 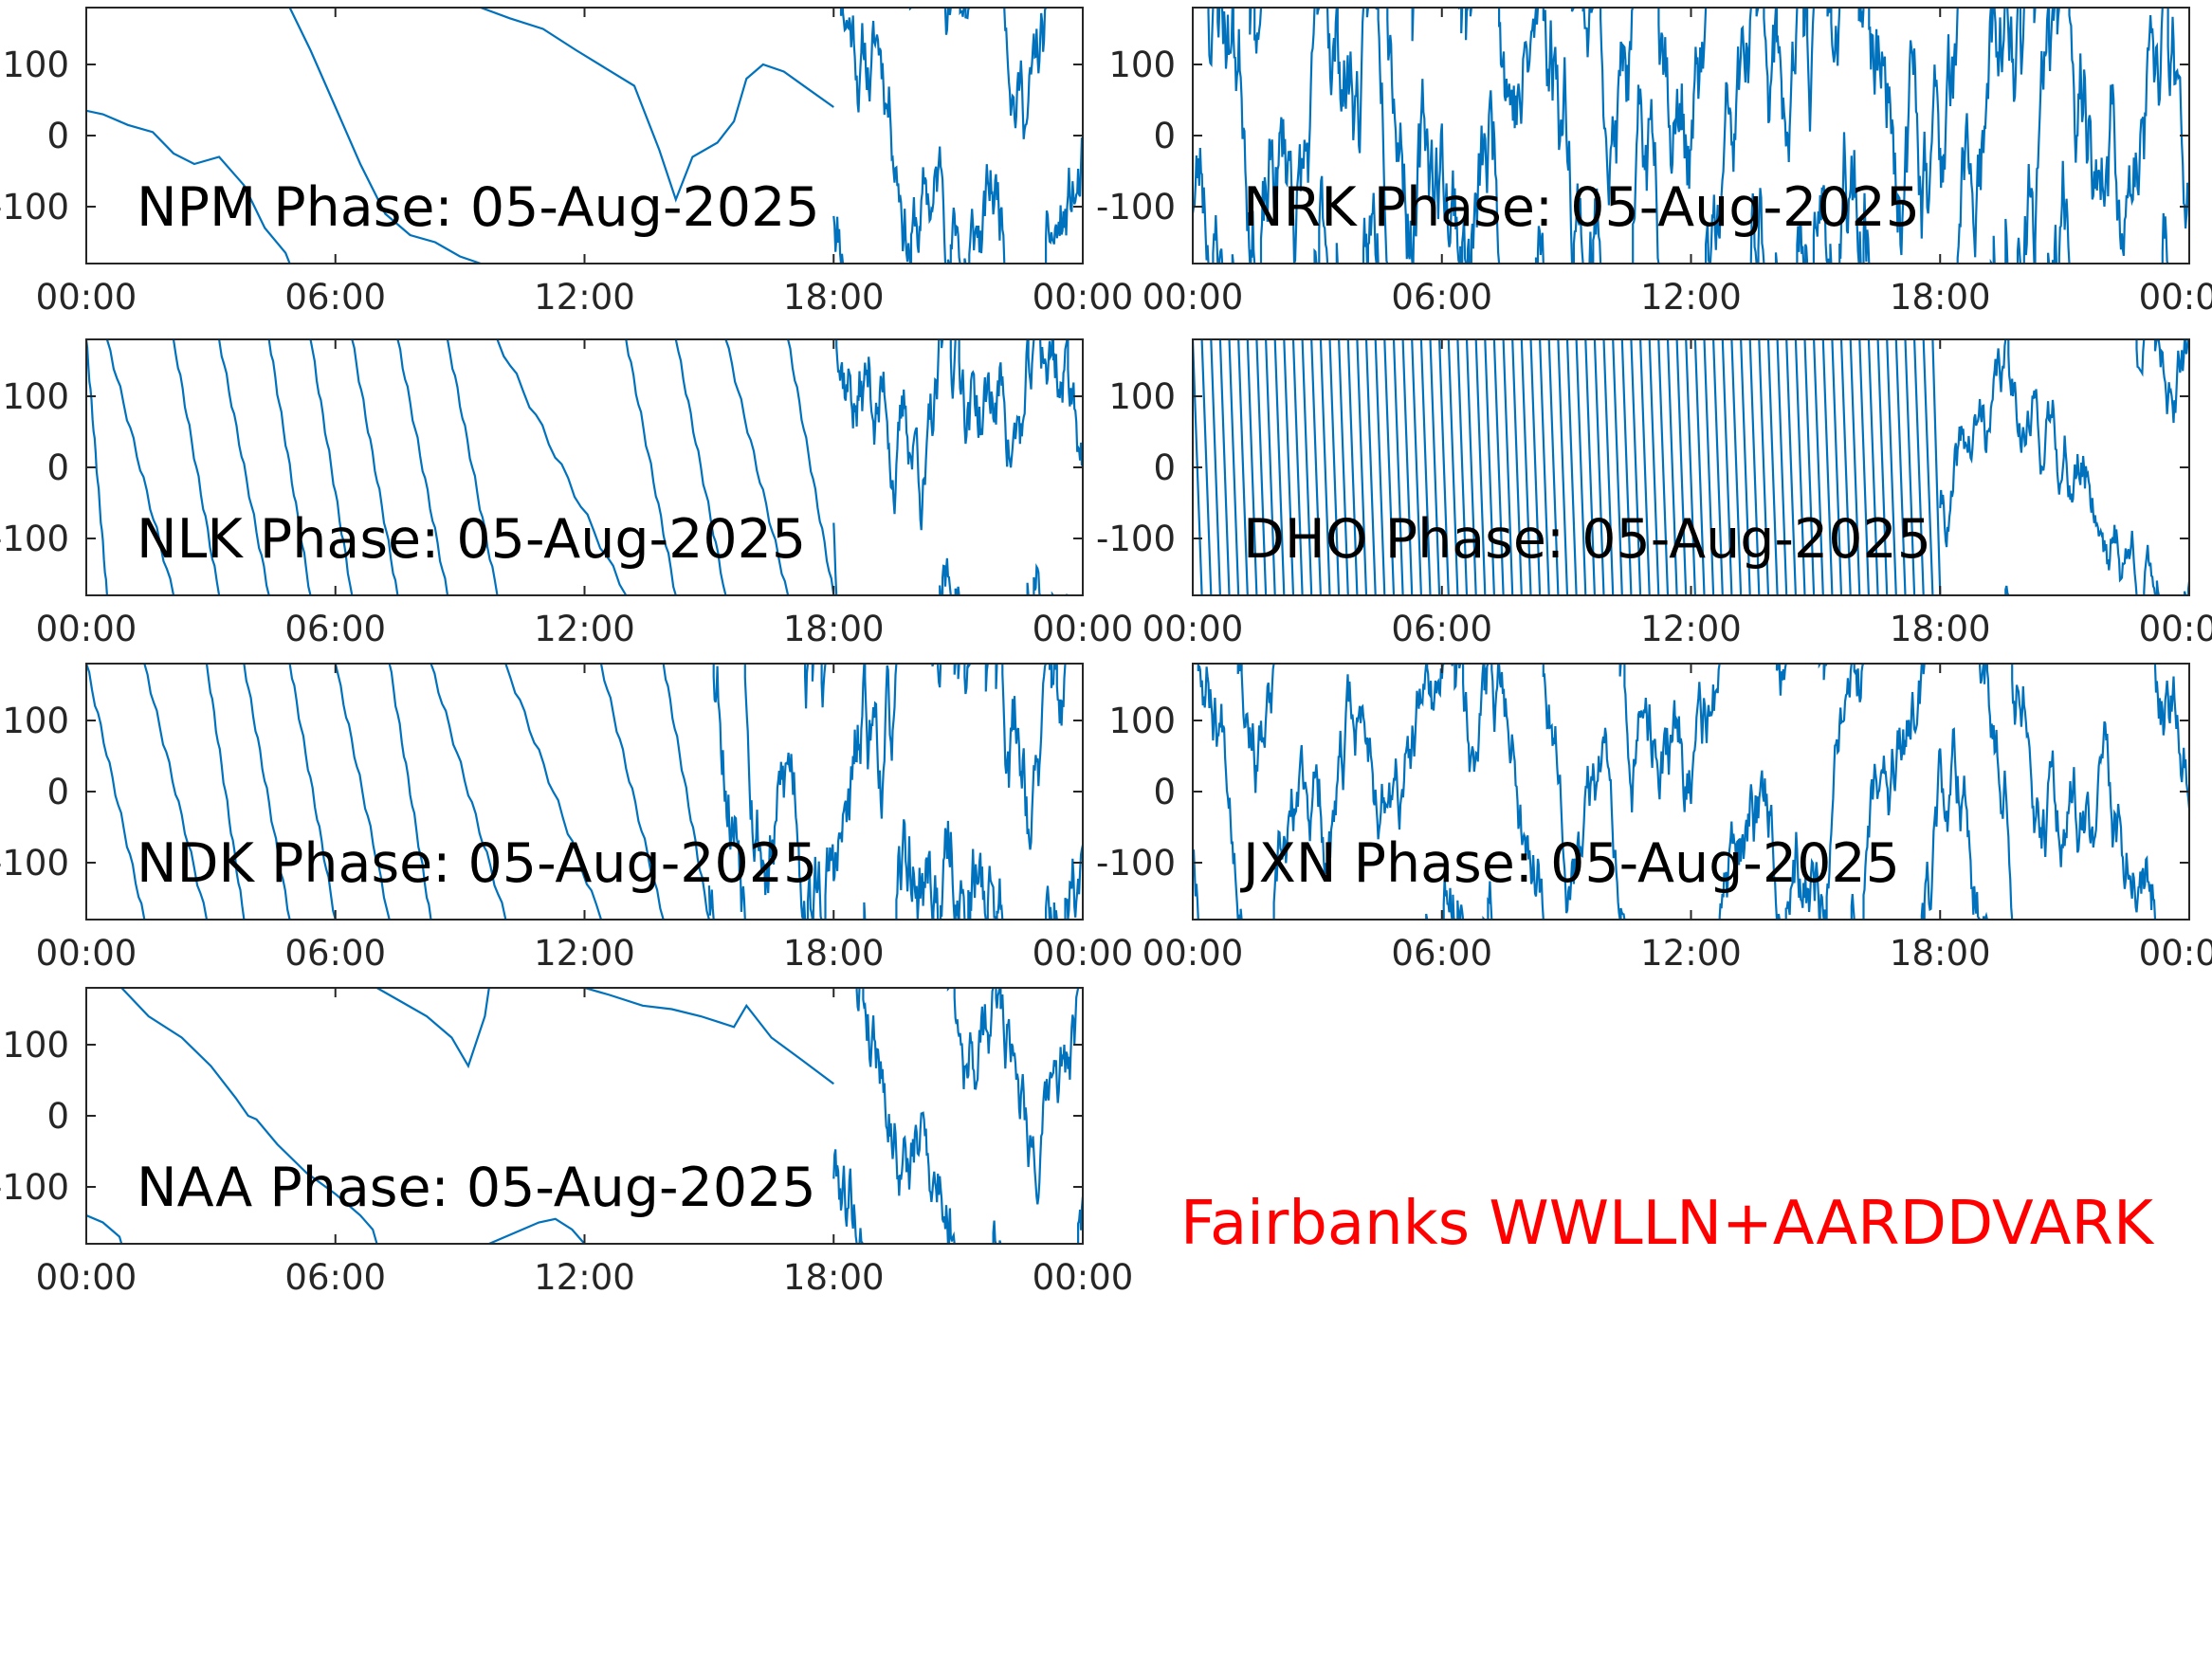 I want to click on figure-label: Fairbanks WWLLN+AARDDVARK, so click(x=1667, y=1224).